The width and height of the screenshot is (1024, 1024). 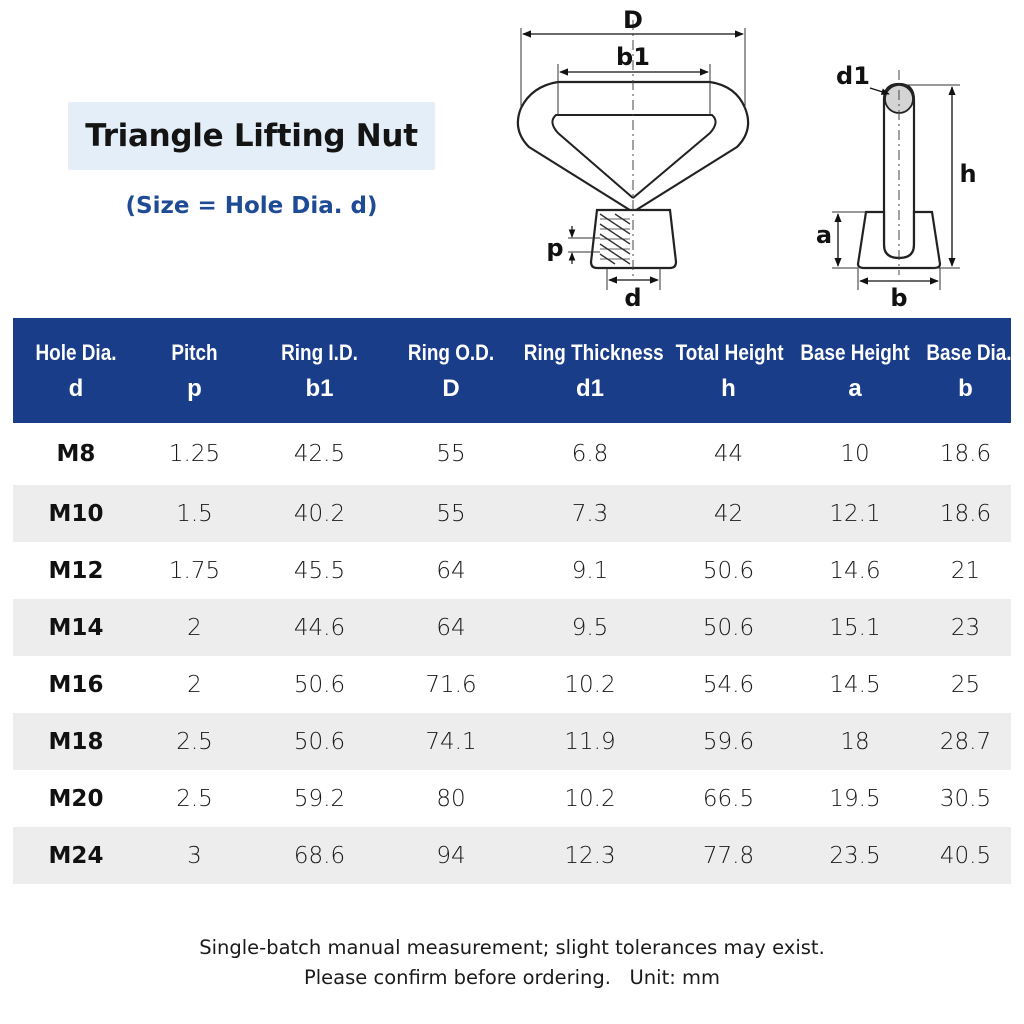 What do you see at coordinates (319, 855) in the screenshot?
I see `cell-ring-id: 68.6` at bounding box center [319, 855].